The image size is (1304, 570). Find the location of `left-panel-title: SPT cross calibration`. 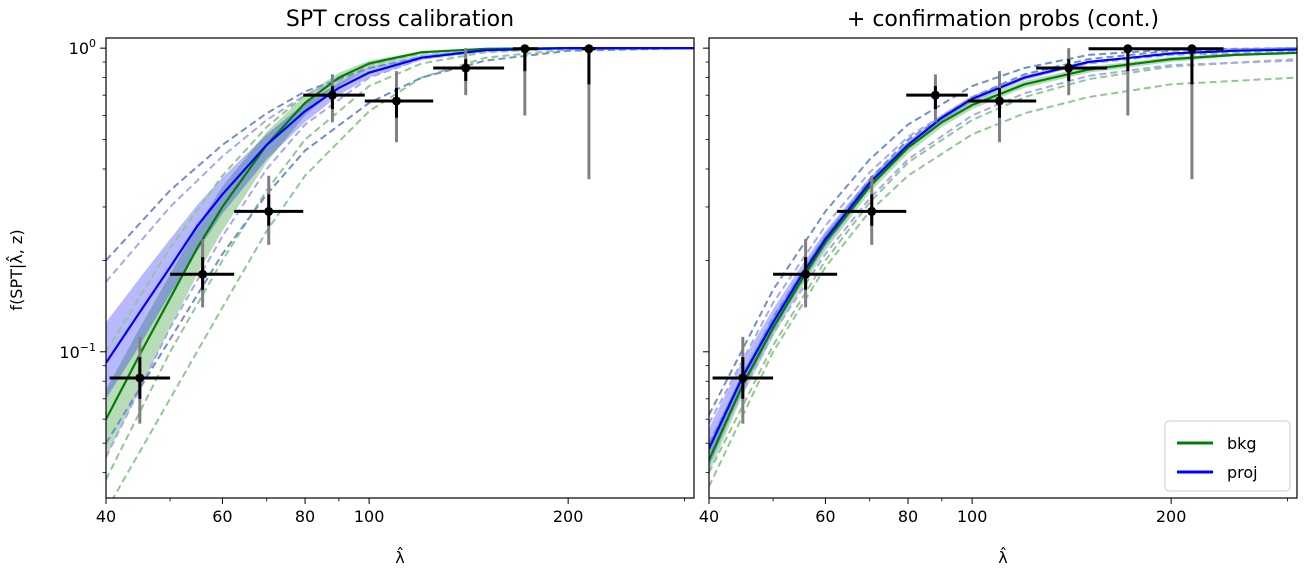

left-panel-title: SPT cross calibration is located at coordinates (400, 19).